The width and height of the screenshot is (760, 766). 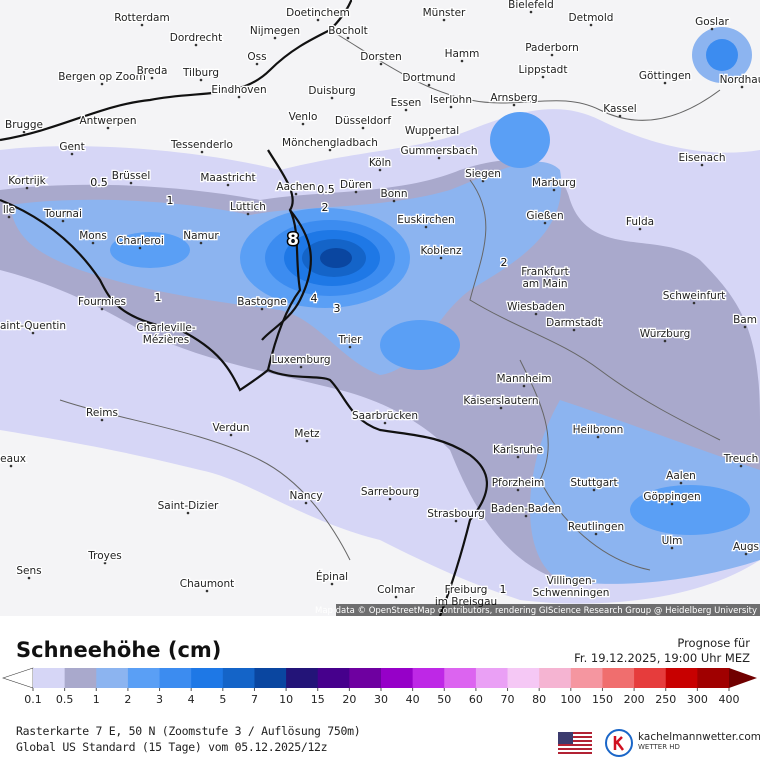 What do you see at coordinates (513, 98) in the screenshot?
I see `city-label: Arnsberg` at bounding box center [513, 98].